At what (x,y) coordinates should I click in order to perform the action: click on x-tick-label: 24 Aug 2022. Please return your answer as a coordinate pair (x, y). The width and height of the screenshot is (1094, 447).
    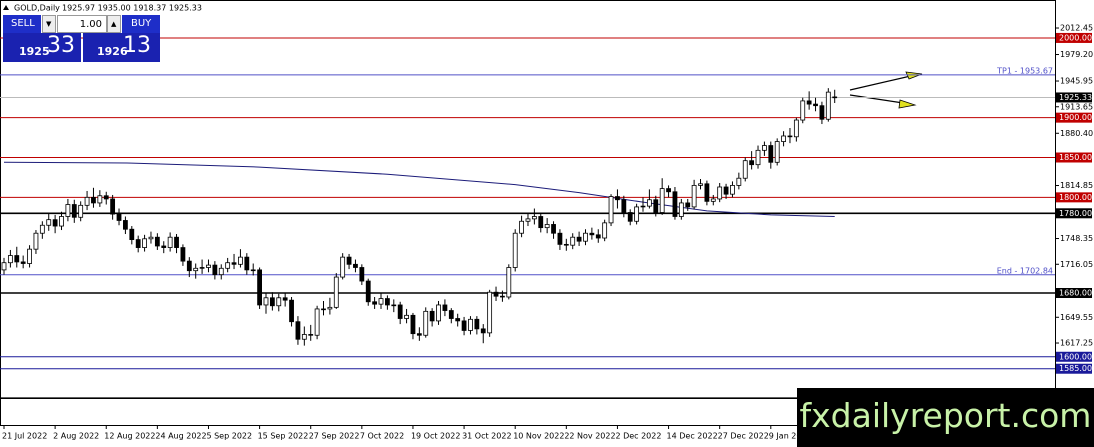
    Looking at the image, I should click on (180, 436).